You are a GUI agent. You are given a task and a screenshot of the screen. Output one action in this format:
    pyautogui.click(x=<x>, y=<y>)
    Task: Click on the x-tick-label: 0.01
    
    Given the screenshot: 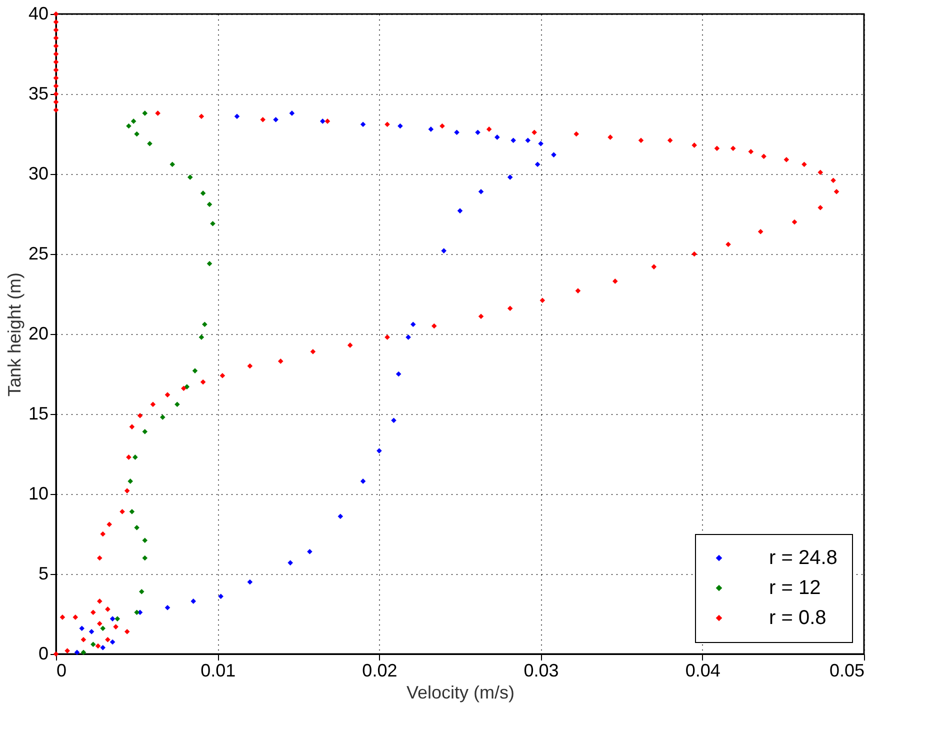 What is the action you would take?
    pyautogui.click(x=218, y=670)
    